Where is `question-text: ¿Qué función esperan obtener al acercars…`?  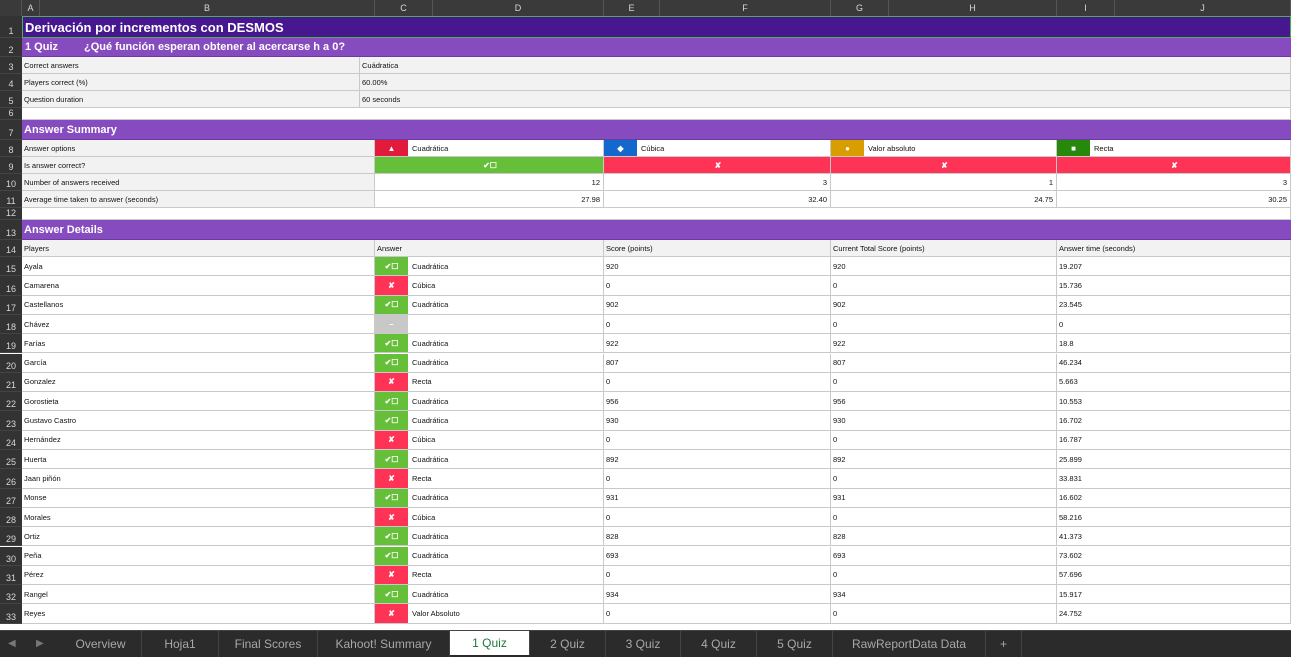 question-text: ¿Qué función esperan obtener al acercars… is located at coordinates (686, 47).